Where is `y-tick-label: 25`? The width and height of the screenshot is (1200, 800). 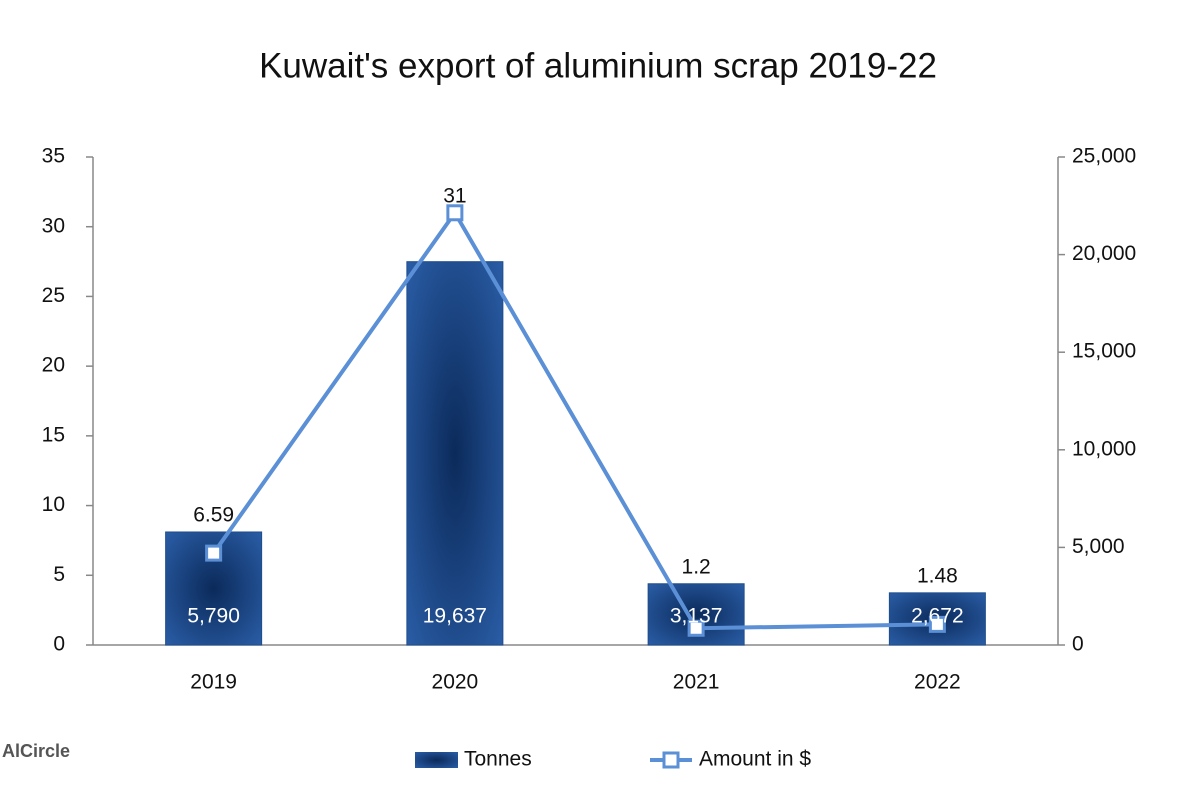
y-tick-label: 25 is located at coordinates (53, 295).